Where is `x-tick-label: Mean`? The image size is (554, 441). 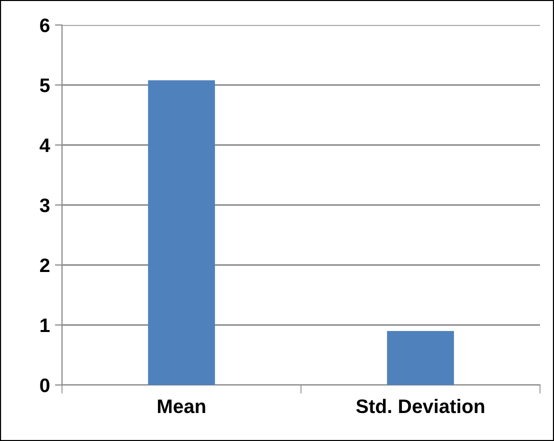 x-tick-label: Mean is located at coordinates (182, 407).